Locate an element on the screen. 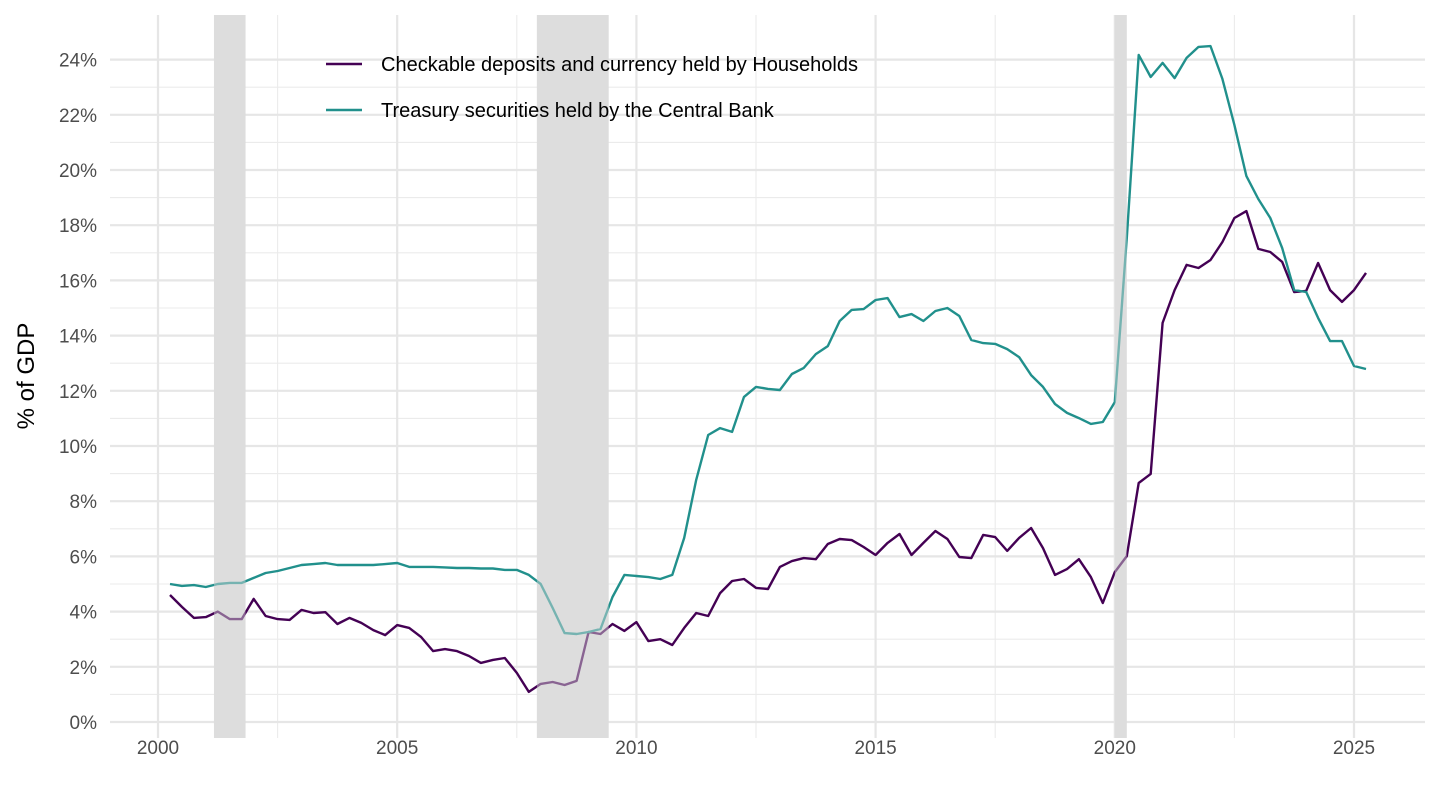 The width and height of the screenshot is (1440, 810). y-tick-label: 2% is located at coordinates (84, 668).